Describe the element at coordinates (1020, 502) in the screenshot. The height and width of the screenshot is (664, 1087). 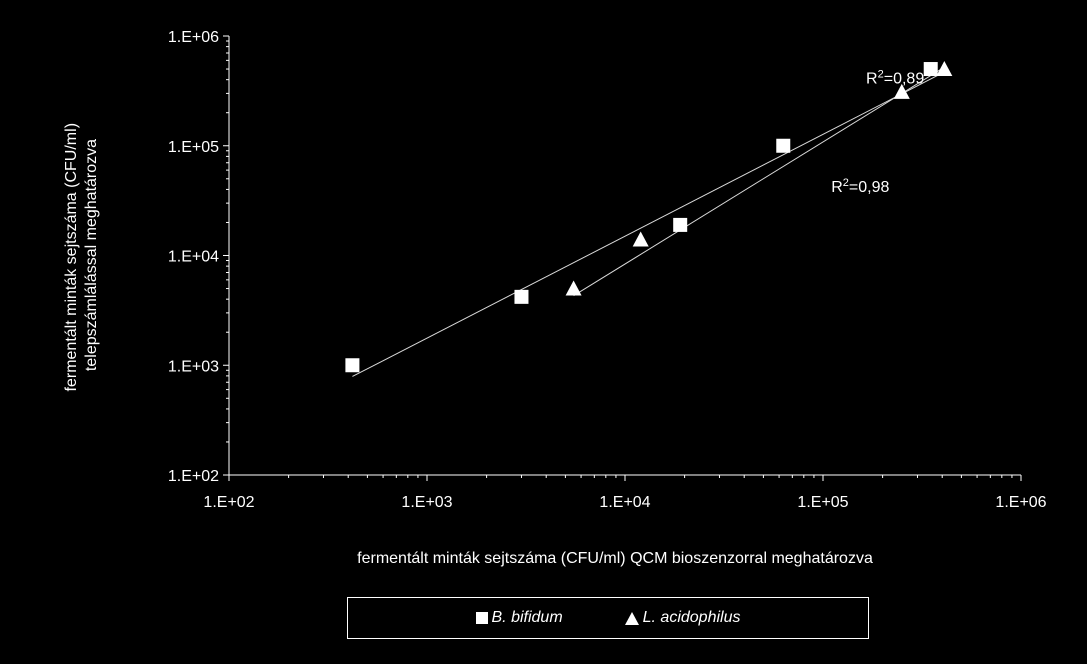
I see `x-tick-label: 1.E+06` at that location.